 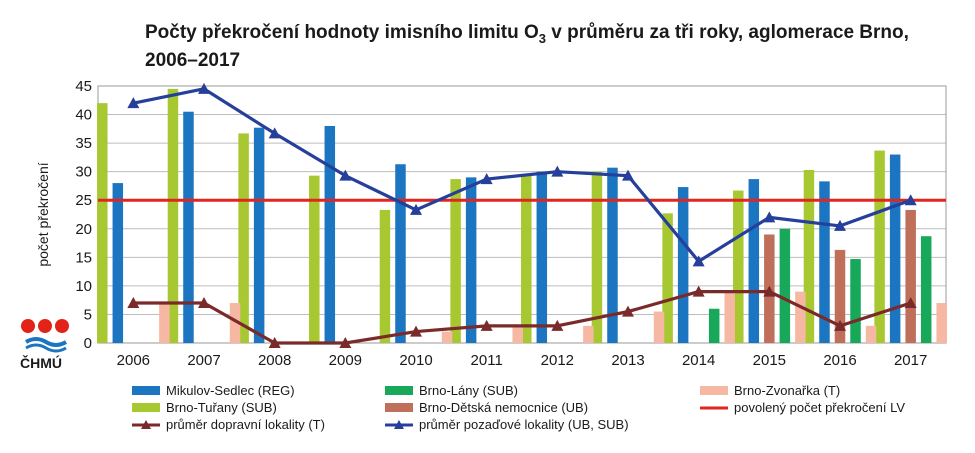 What do you see at coordinates (769, 360) in the screenshot?
I see `x-tick-label: 2015` at bounding box center [769, 360].